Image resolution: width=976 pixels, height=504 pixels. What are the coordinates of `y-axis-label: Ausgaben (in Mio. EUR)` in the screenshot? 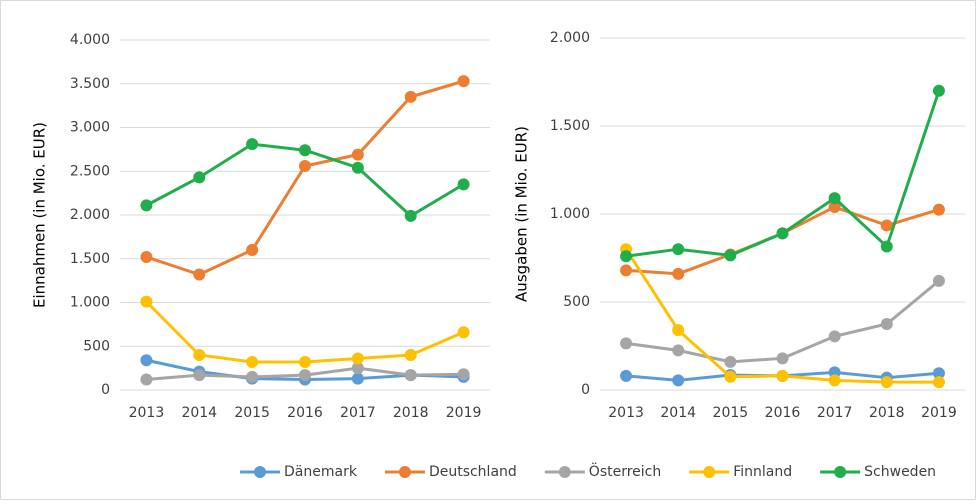 It's located at (522, 214).